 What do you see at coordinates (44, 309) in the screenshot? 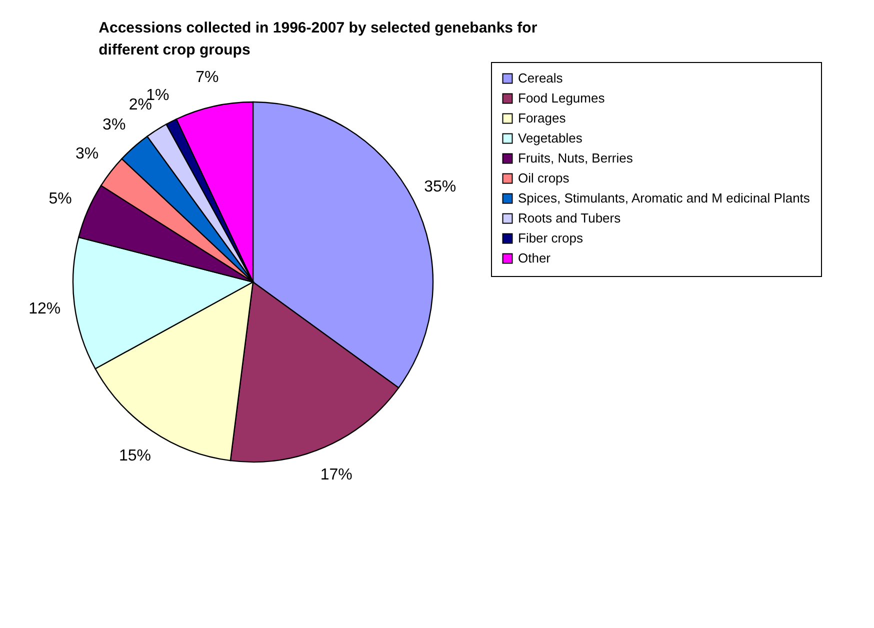
I see `data-label: 12%` at bounding box center [44, 309].